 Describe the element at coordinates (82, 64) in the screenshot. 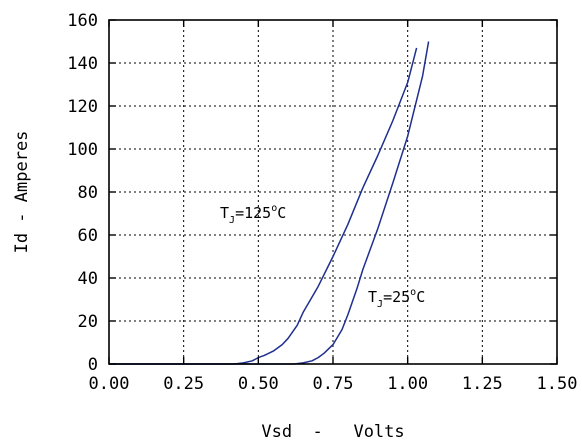

I see `y-tick-label: 140` at that location.